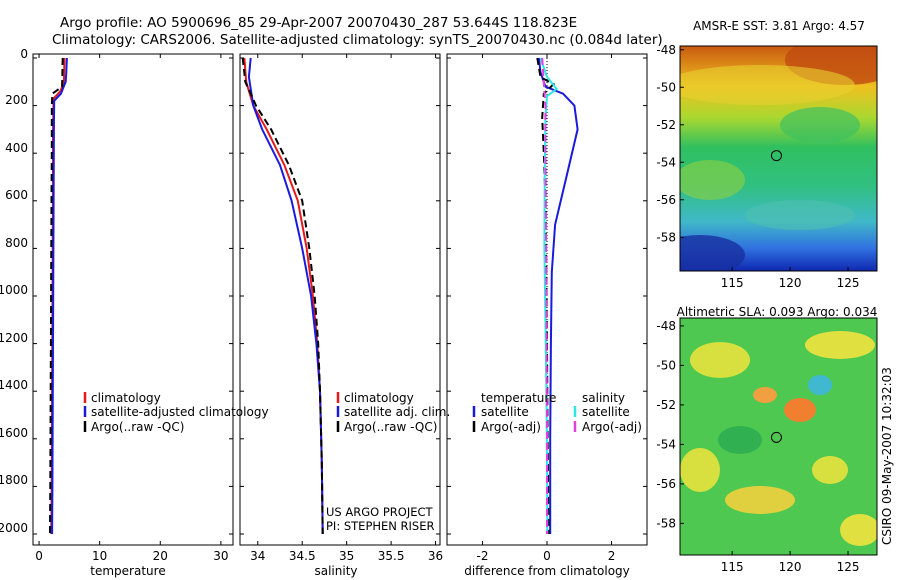 The width and height of the screenshot is (900, 580). I want to click on xtick-label: 20, so click(160, 556).